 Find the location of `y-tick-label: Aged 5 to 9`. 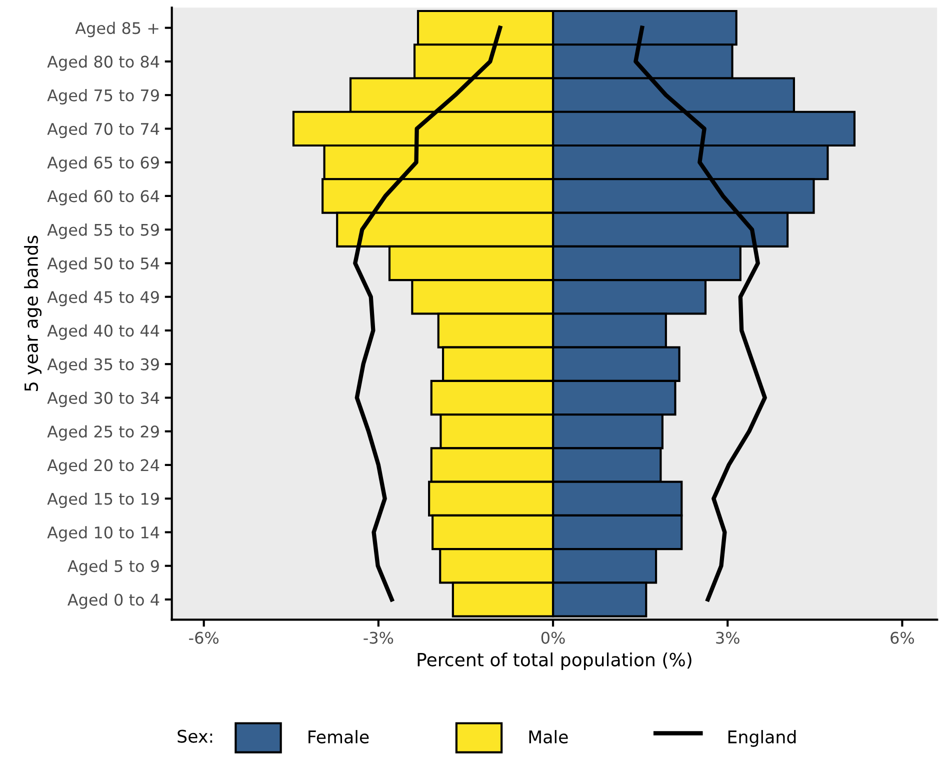

y-tick-label: Aged 5 to 9 is located at coordinates (113, 568).